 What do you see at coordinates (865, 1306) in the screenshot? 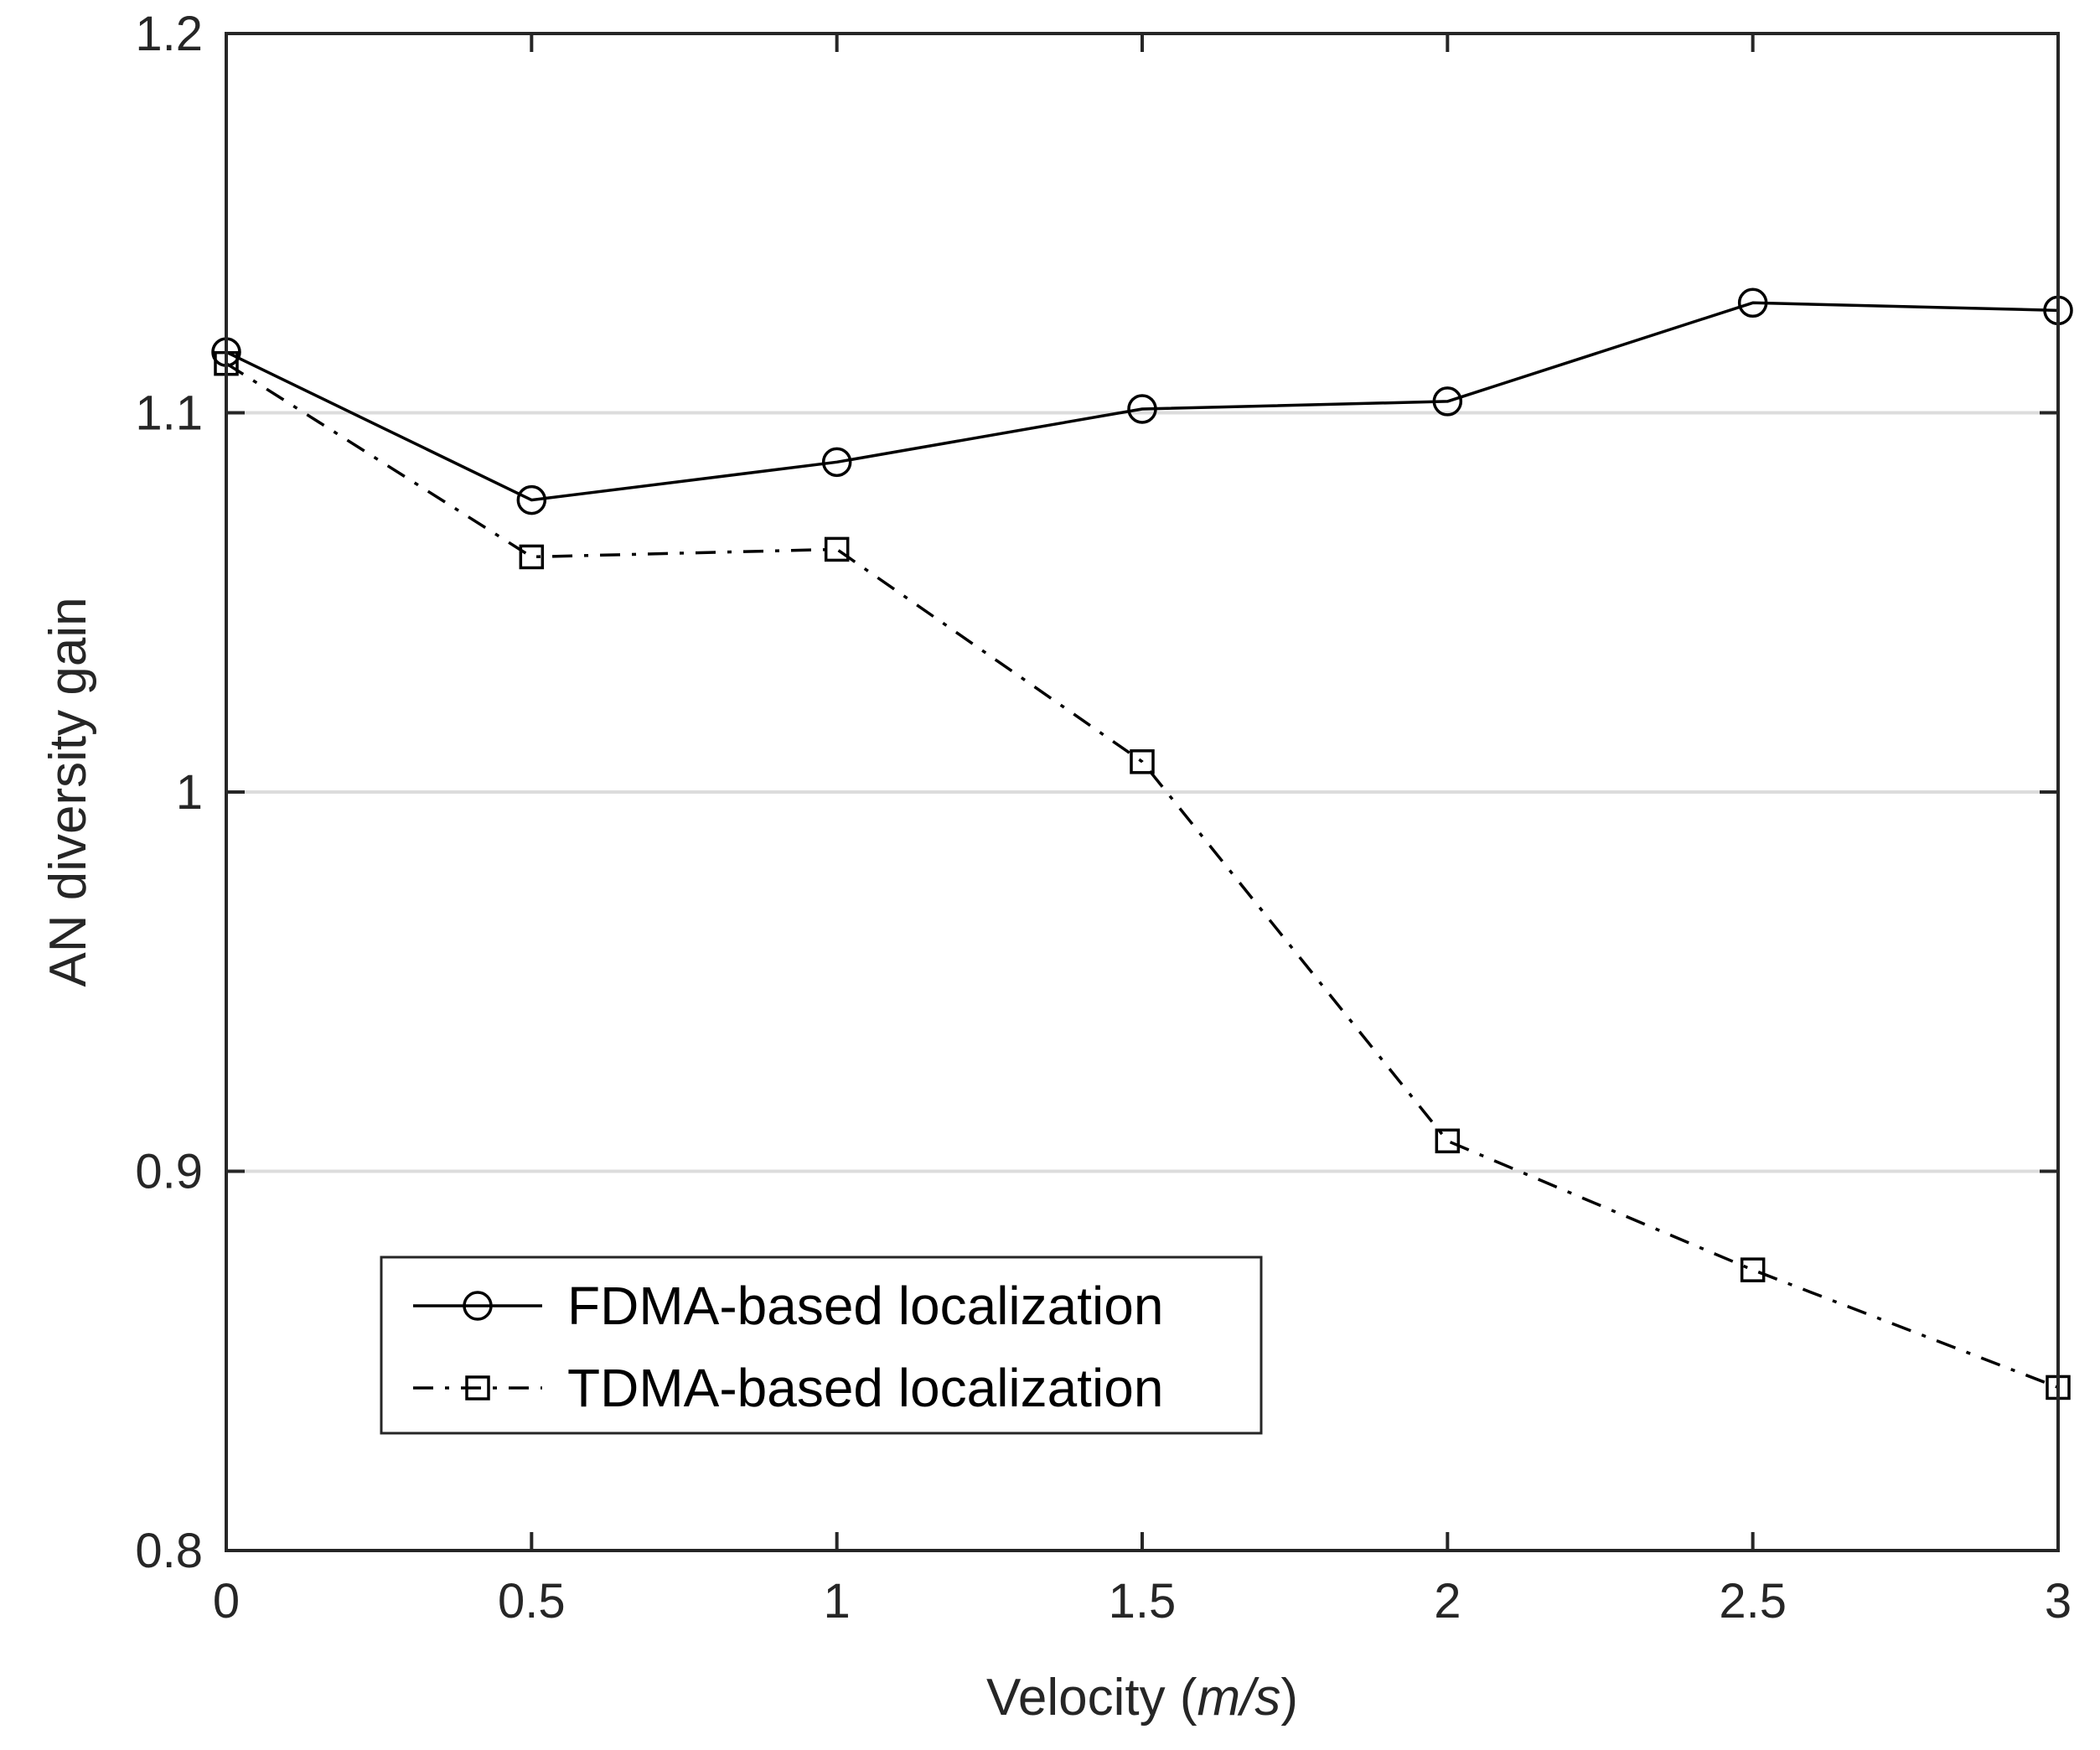
I see `legend-label: FDMA-based localization` at bounding box center [865, 1306].